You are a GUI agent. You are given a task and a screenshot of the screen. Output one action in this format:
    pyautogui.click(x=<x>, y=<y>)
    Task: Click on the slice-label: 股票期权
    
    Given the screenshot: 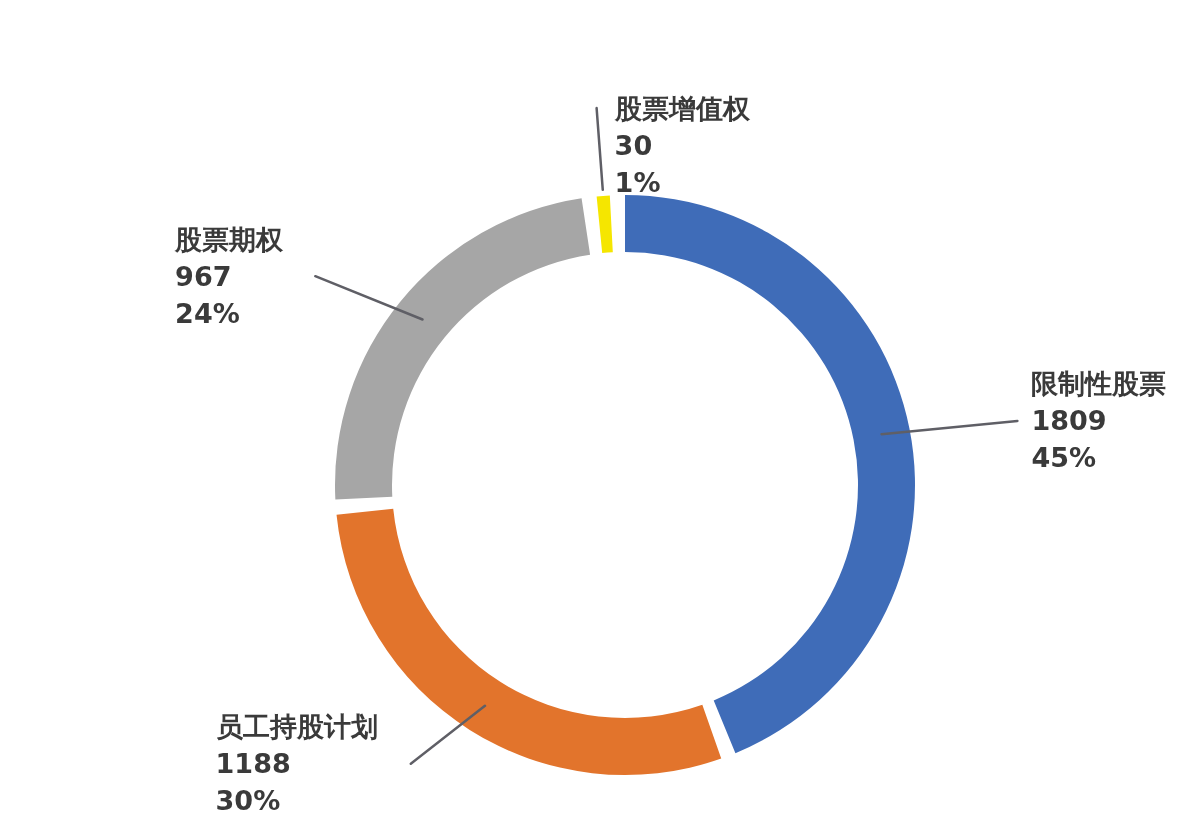 What is the action you would take?
    pyautogui.click(x=229, y=239)
    